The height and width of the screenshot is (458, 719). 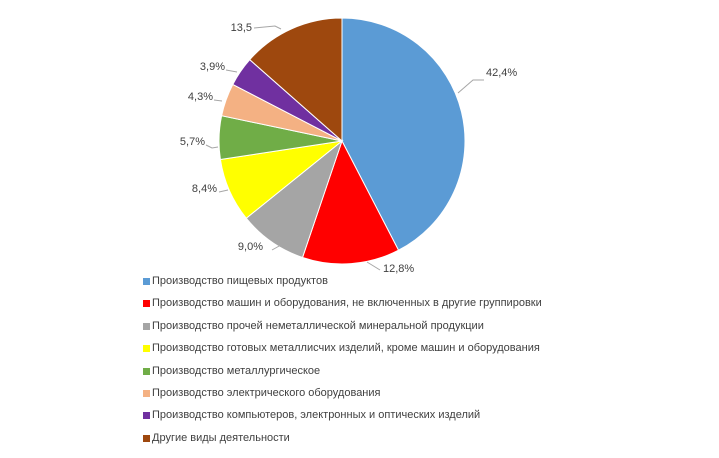 What do you see at coordinates (192, 142) in the screenshot?
I see `data-label-5: 5,7%` at bounding box center [192, 142].